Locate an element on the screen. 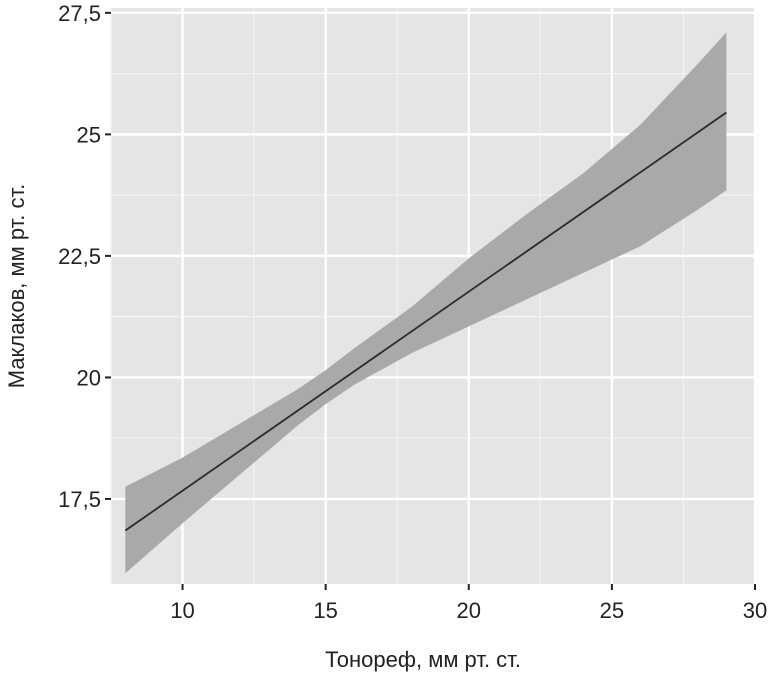  y-axis-title: Маклаков, мм рт. ст. is located at coordinates (16, 286).